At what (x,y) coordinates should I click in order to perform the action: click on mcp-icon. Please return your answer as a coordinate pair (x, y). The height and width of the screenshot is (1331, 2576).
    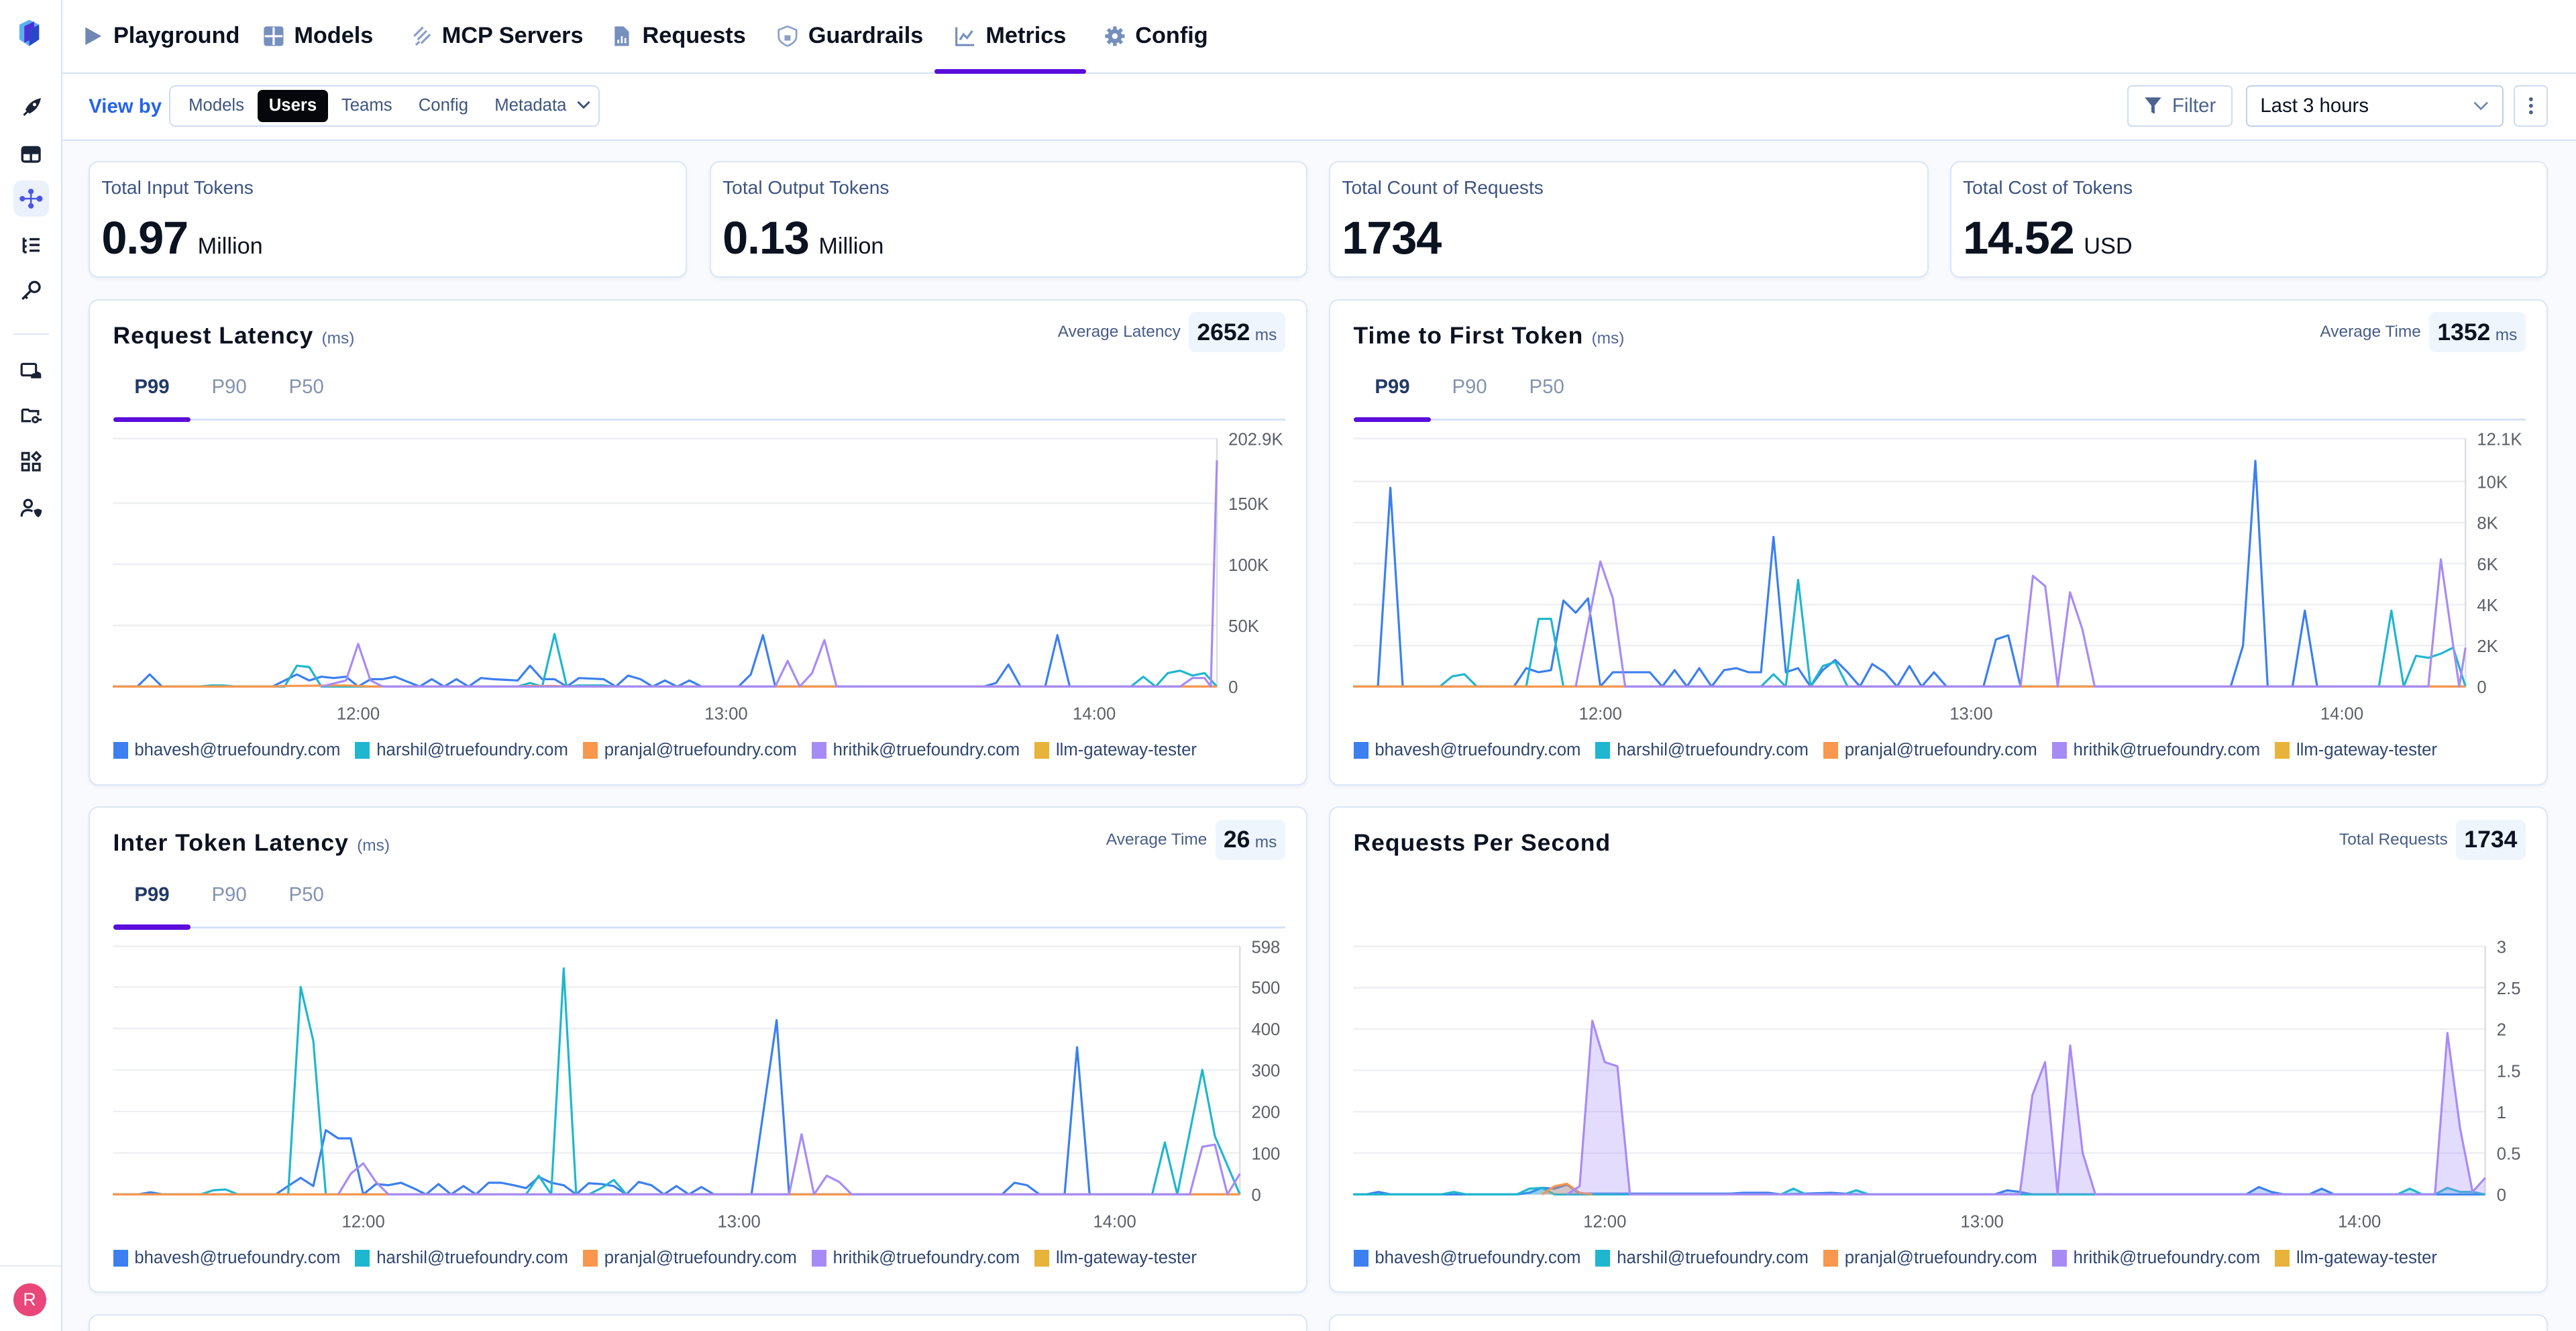
    Looking at the image, I should click on (422, 36).